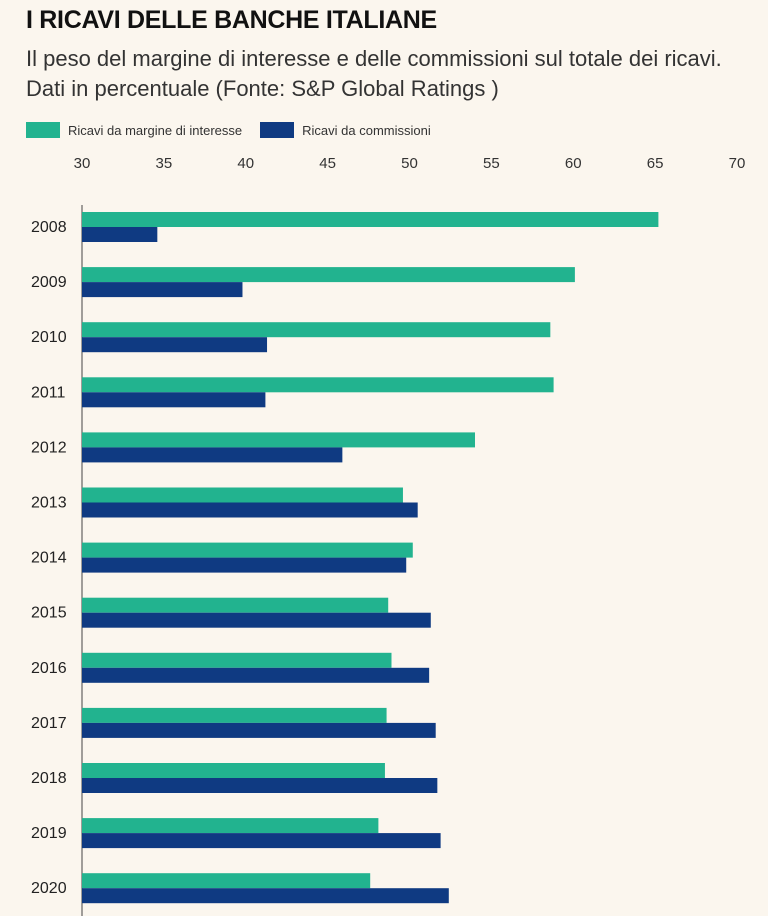 The width and height of the screenshot is (768, 916). What do you see at coordinates (256, 675) in the screenshot?
I see `bar-commissions-2016` at bounding box center [256, 675].